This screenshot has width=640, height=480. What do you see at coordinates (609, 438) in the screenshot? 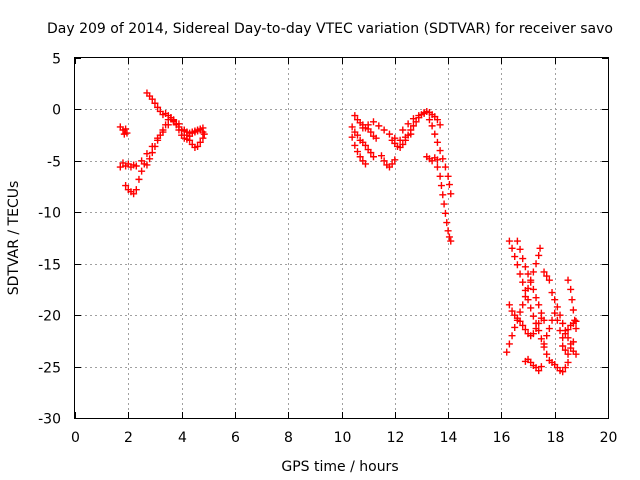
I see `x-tick-label: 20` at bounding box center [609, 438].